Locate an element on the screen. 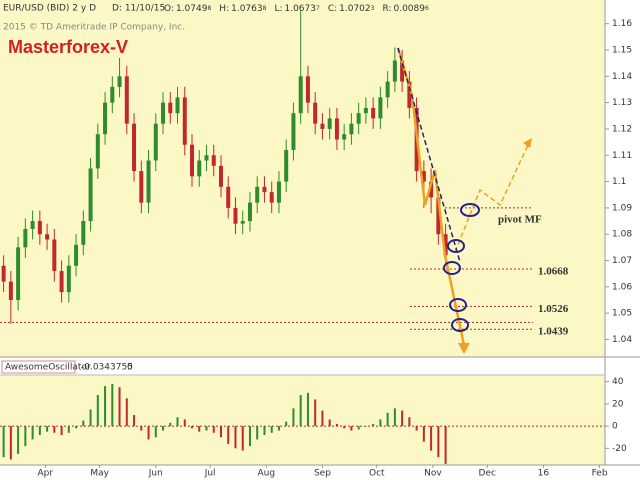 This screenshot has height=480, width=640. y-tick-label: 20 is located at coordinates (618, 404).